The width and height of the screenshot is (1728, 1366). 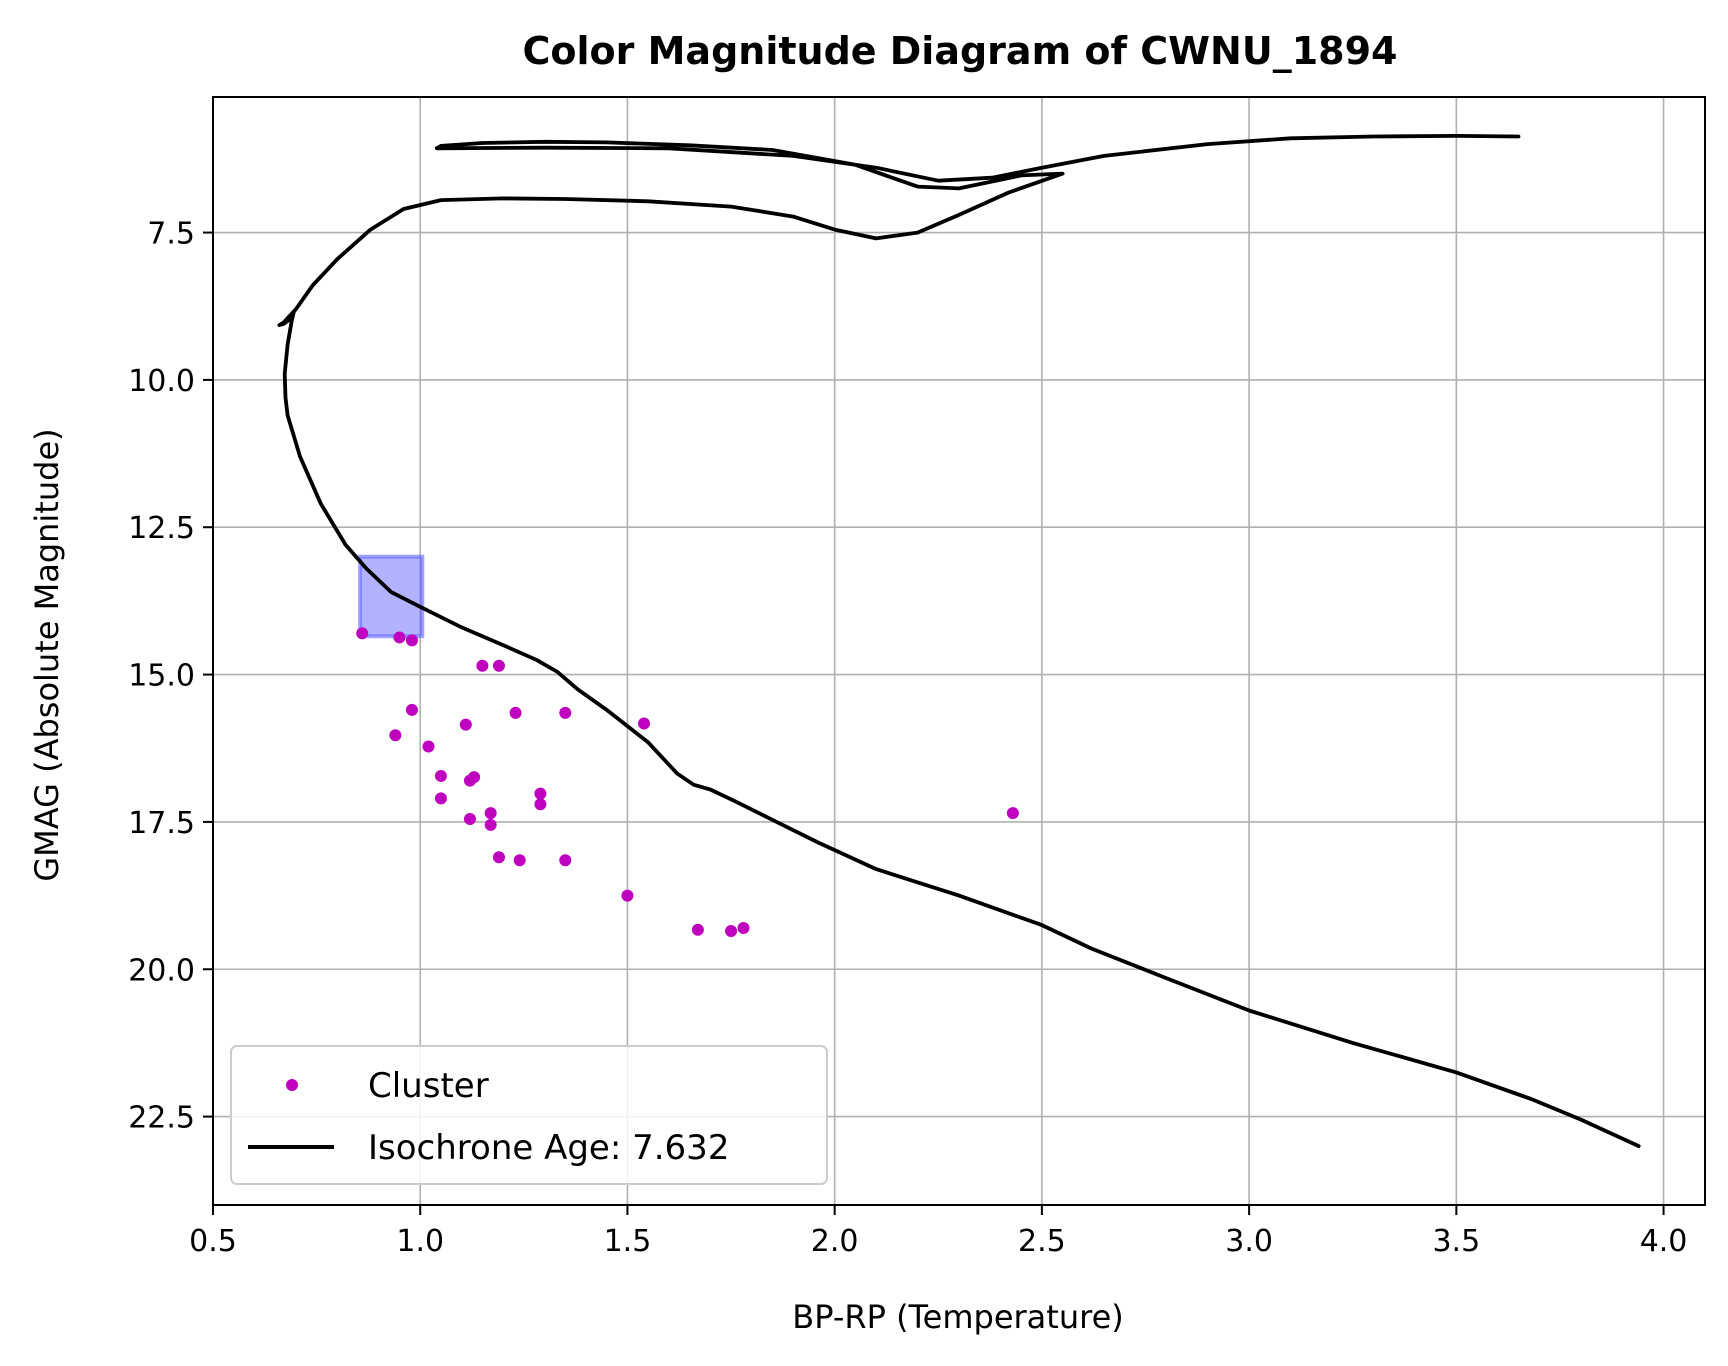 What do you see at coordinates (1042, 1241) in the screenshot?
I see `x-tick-label: 2.5` at bounding box center [1042, 1241].